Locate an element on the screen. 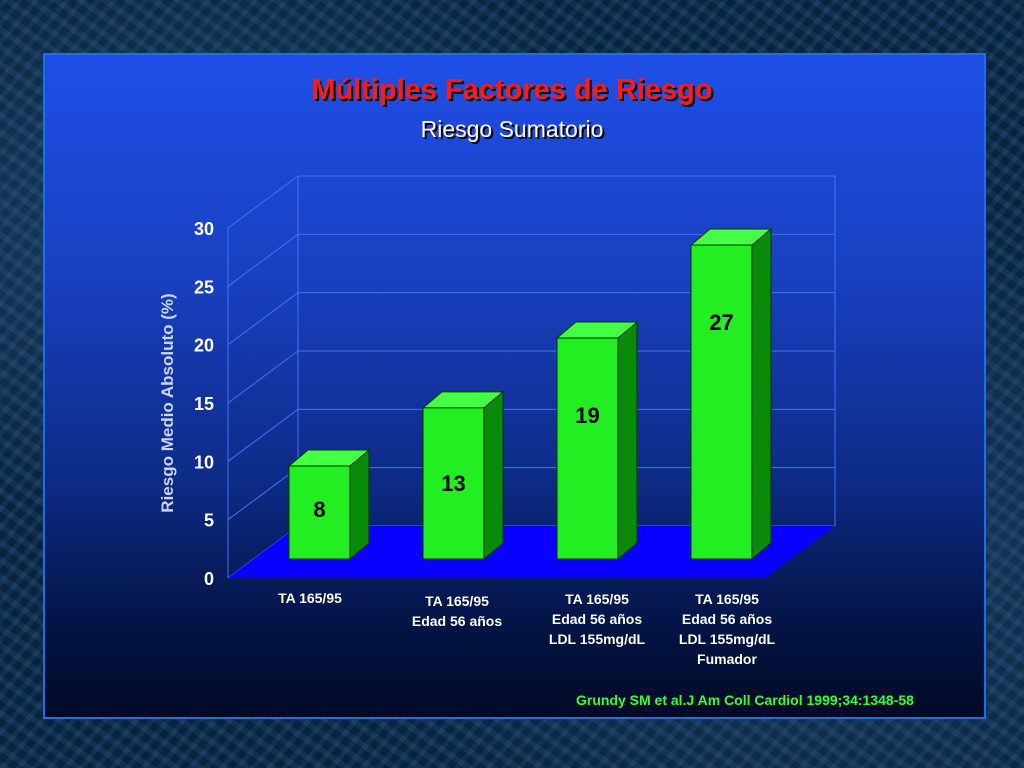 This screenshot has width=1024, height=768. y-tick-label: 20 is located at coordinates (204, 346).